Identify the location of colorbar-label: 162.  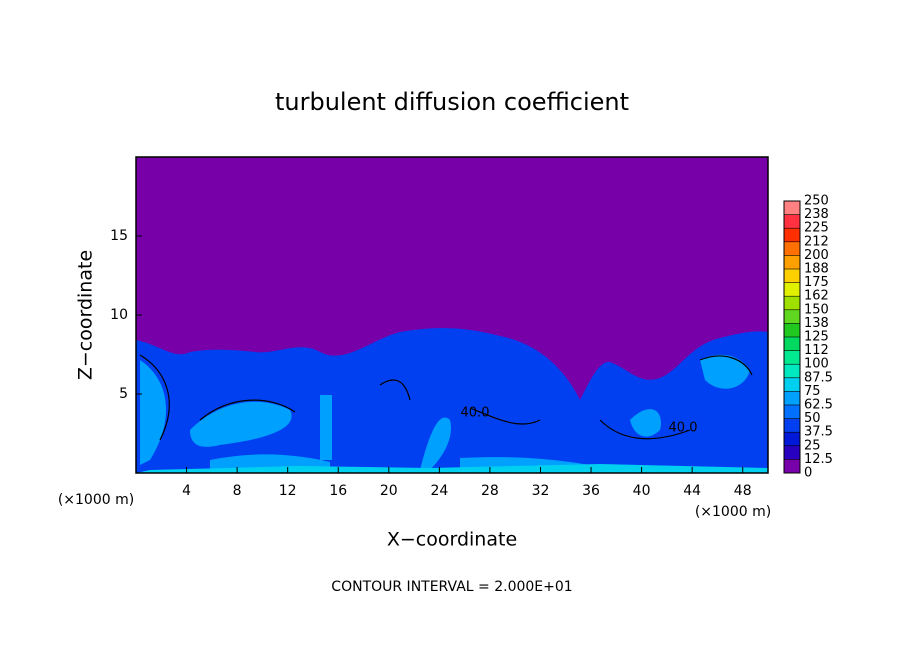
(816, 296).